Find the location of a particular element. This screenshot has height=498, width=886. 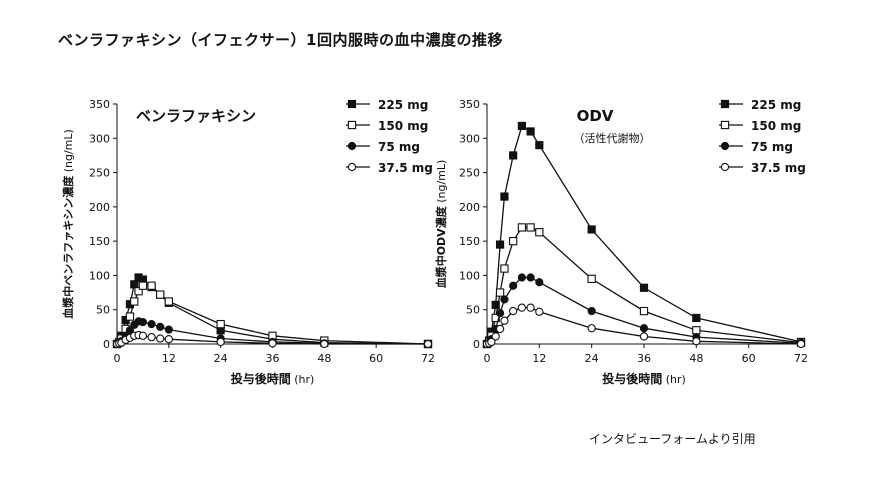

right-chart-subtitle: （活性代謝物） is located at coordinates (612, 138).